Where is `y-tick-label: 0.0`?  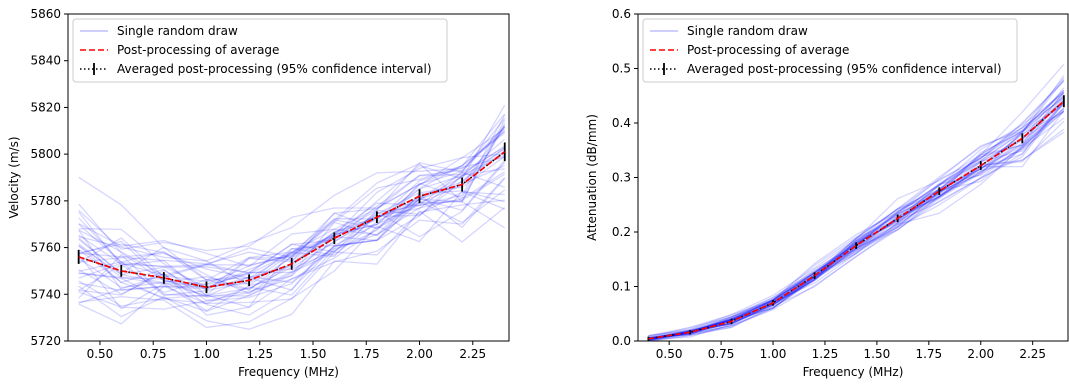
y-tick-label: 0.0 is located at coordinates (621, 341).